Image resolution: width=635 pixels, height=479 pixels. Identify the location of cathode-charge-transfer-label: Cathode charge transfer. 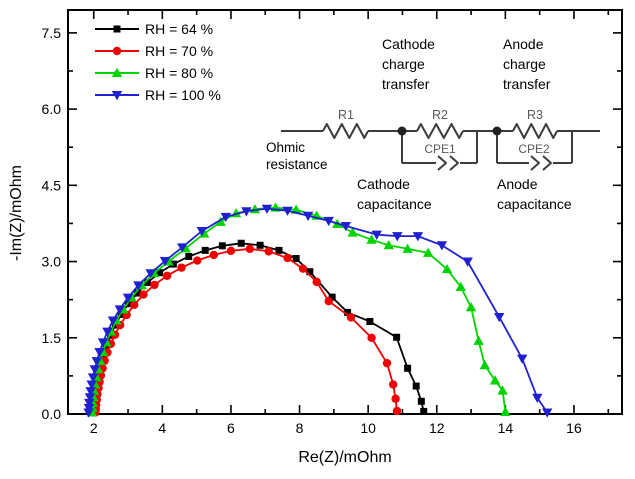
(408, 64).